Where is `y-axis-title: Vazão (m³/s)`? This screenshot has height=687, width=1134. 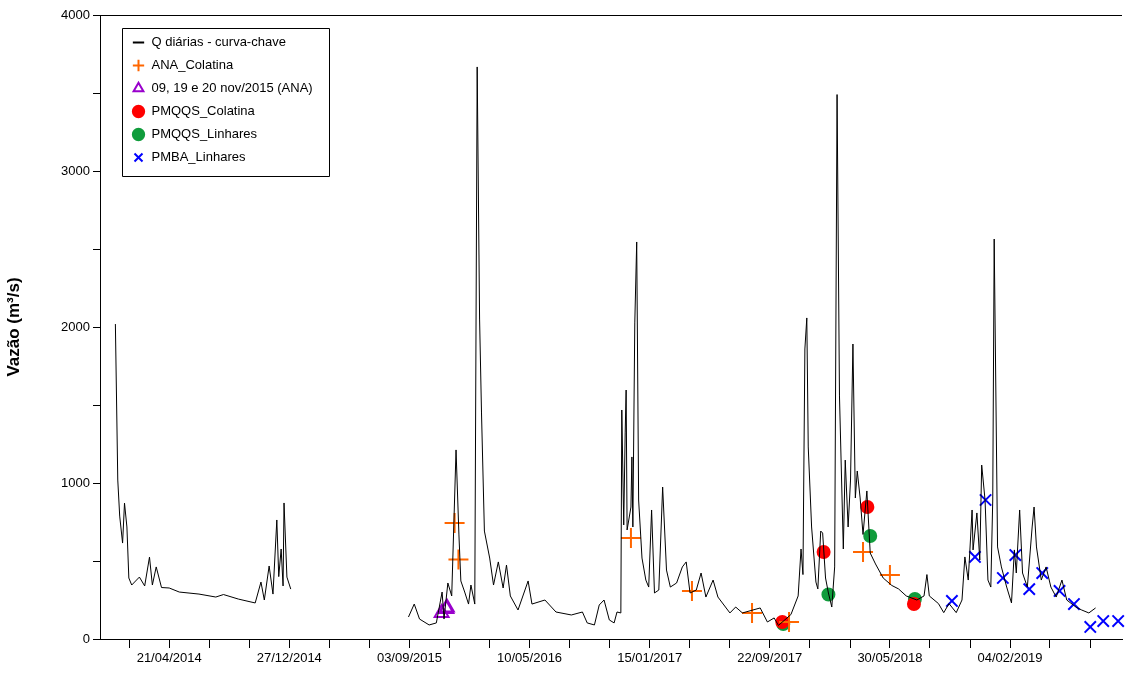 y-axis-title: Vazão (m³/s) is located at coordinates (13, 327).